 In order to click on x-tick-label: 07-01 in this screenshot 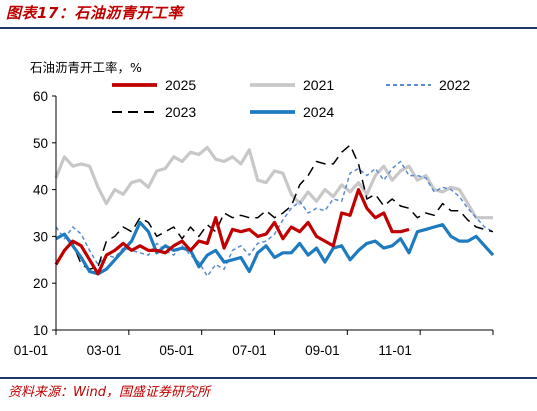, I will do `click(249, 350)`.